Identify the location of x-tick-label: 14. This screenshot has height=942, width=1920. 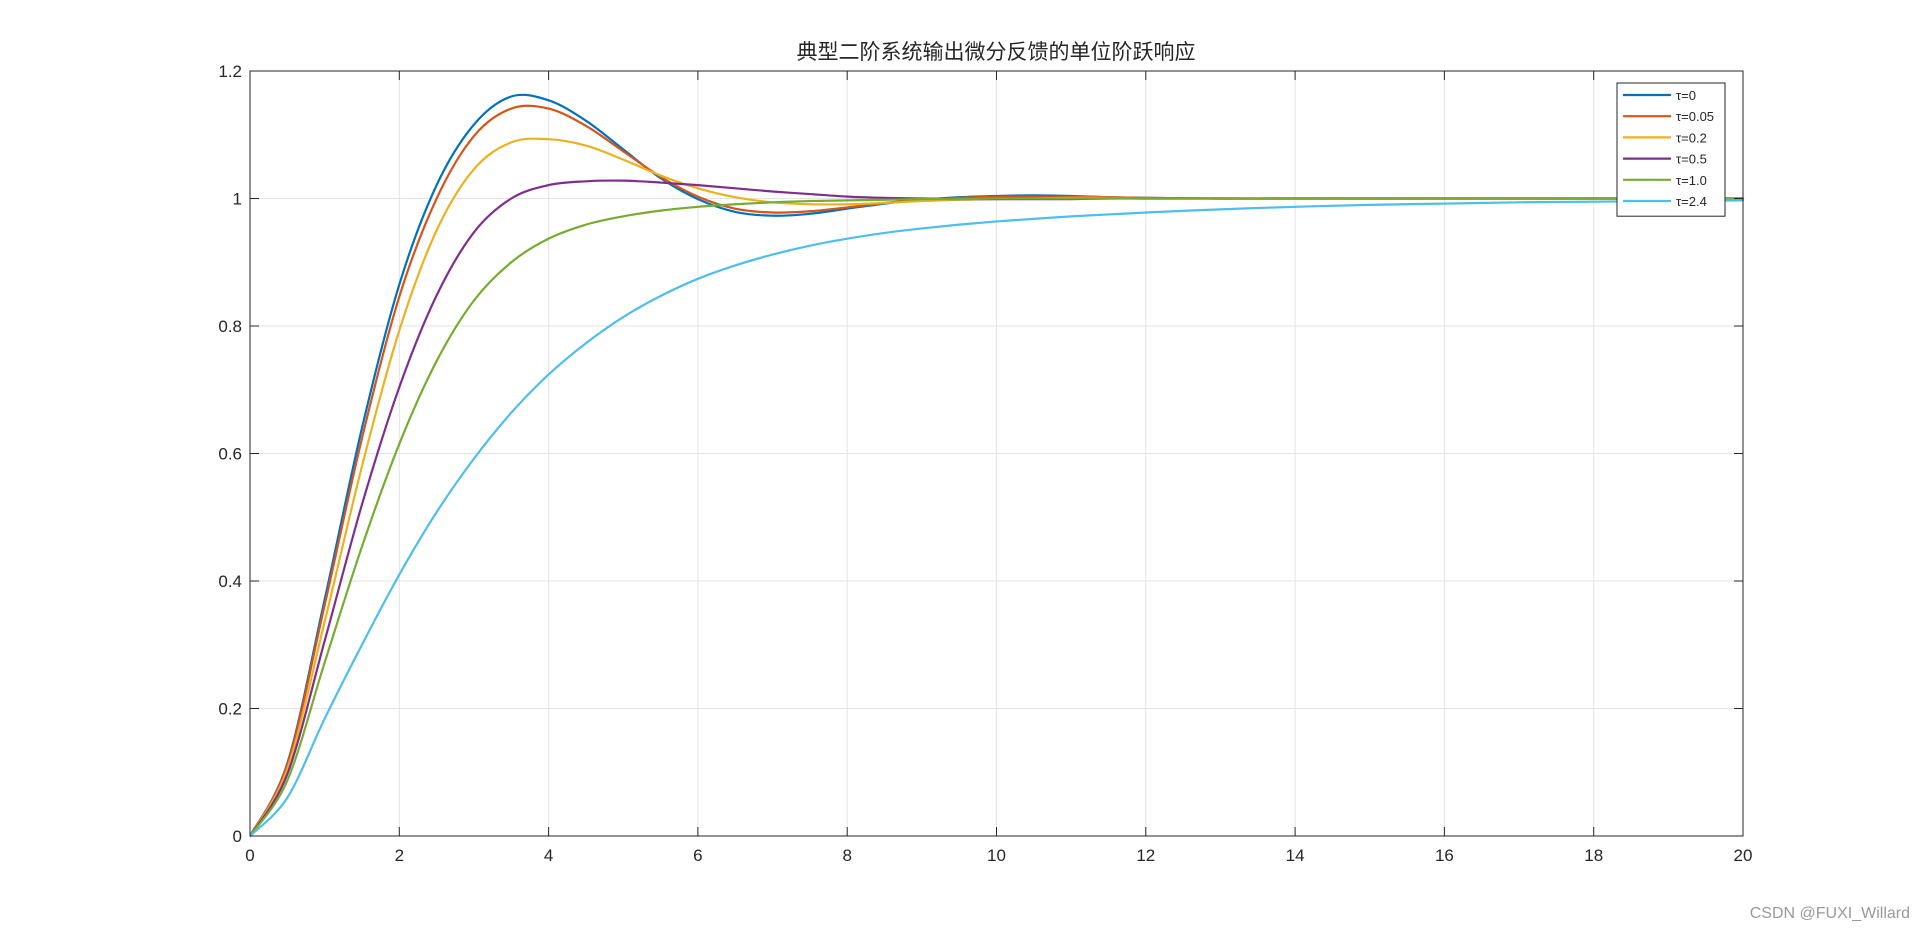
(1295, 855).